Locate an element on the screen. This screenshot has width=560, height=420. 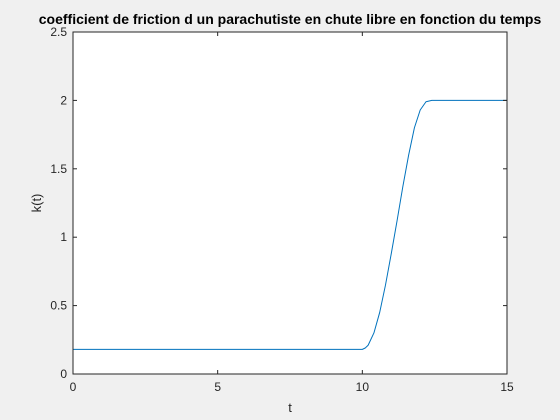
x-tick-label: 5 is located at coordinates (217, 387).